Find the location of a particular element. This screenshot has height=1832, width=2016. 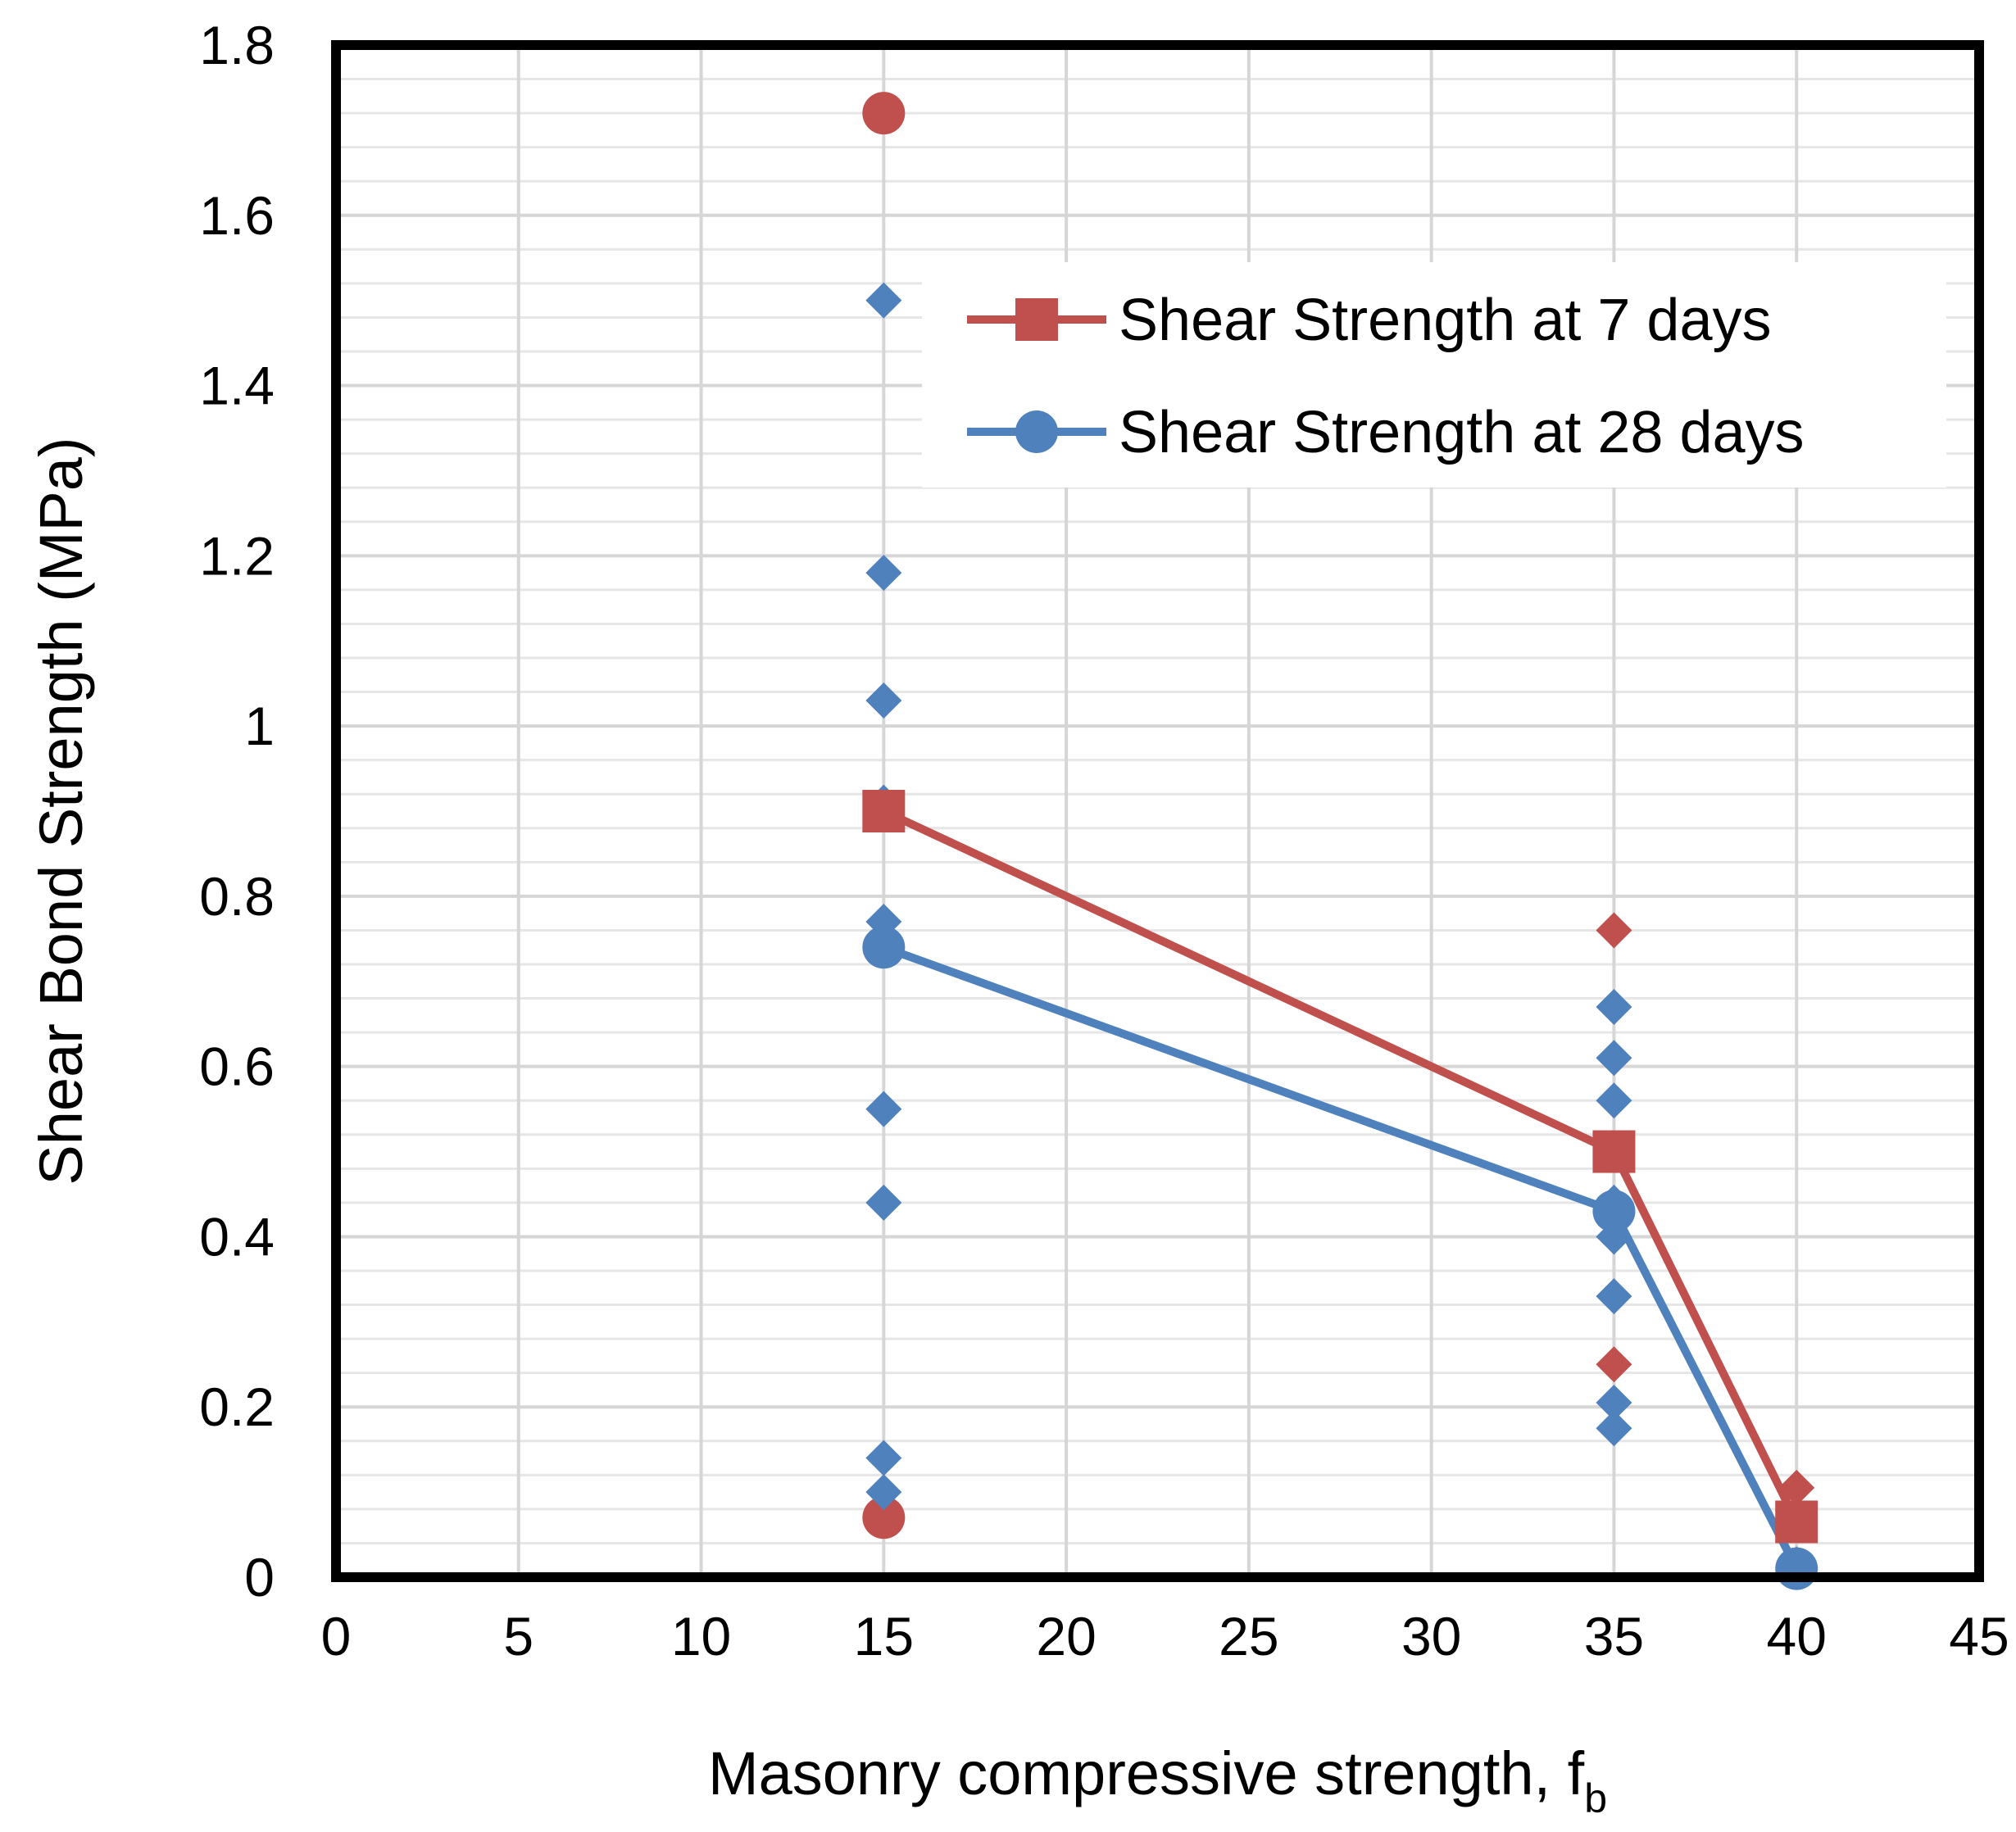

x-tick-label: 20 is located at coordinates (1066, 1636).